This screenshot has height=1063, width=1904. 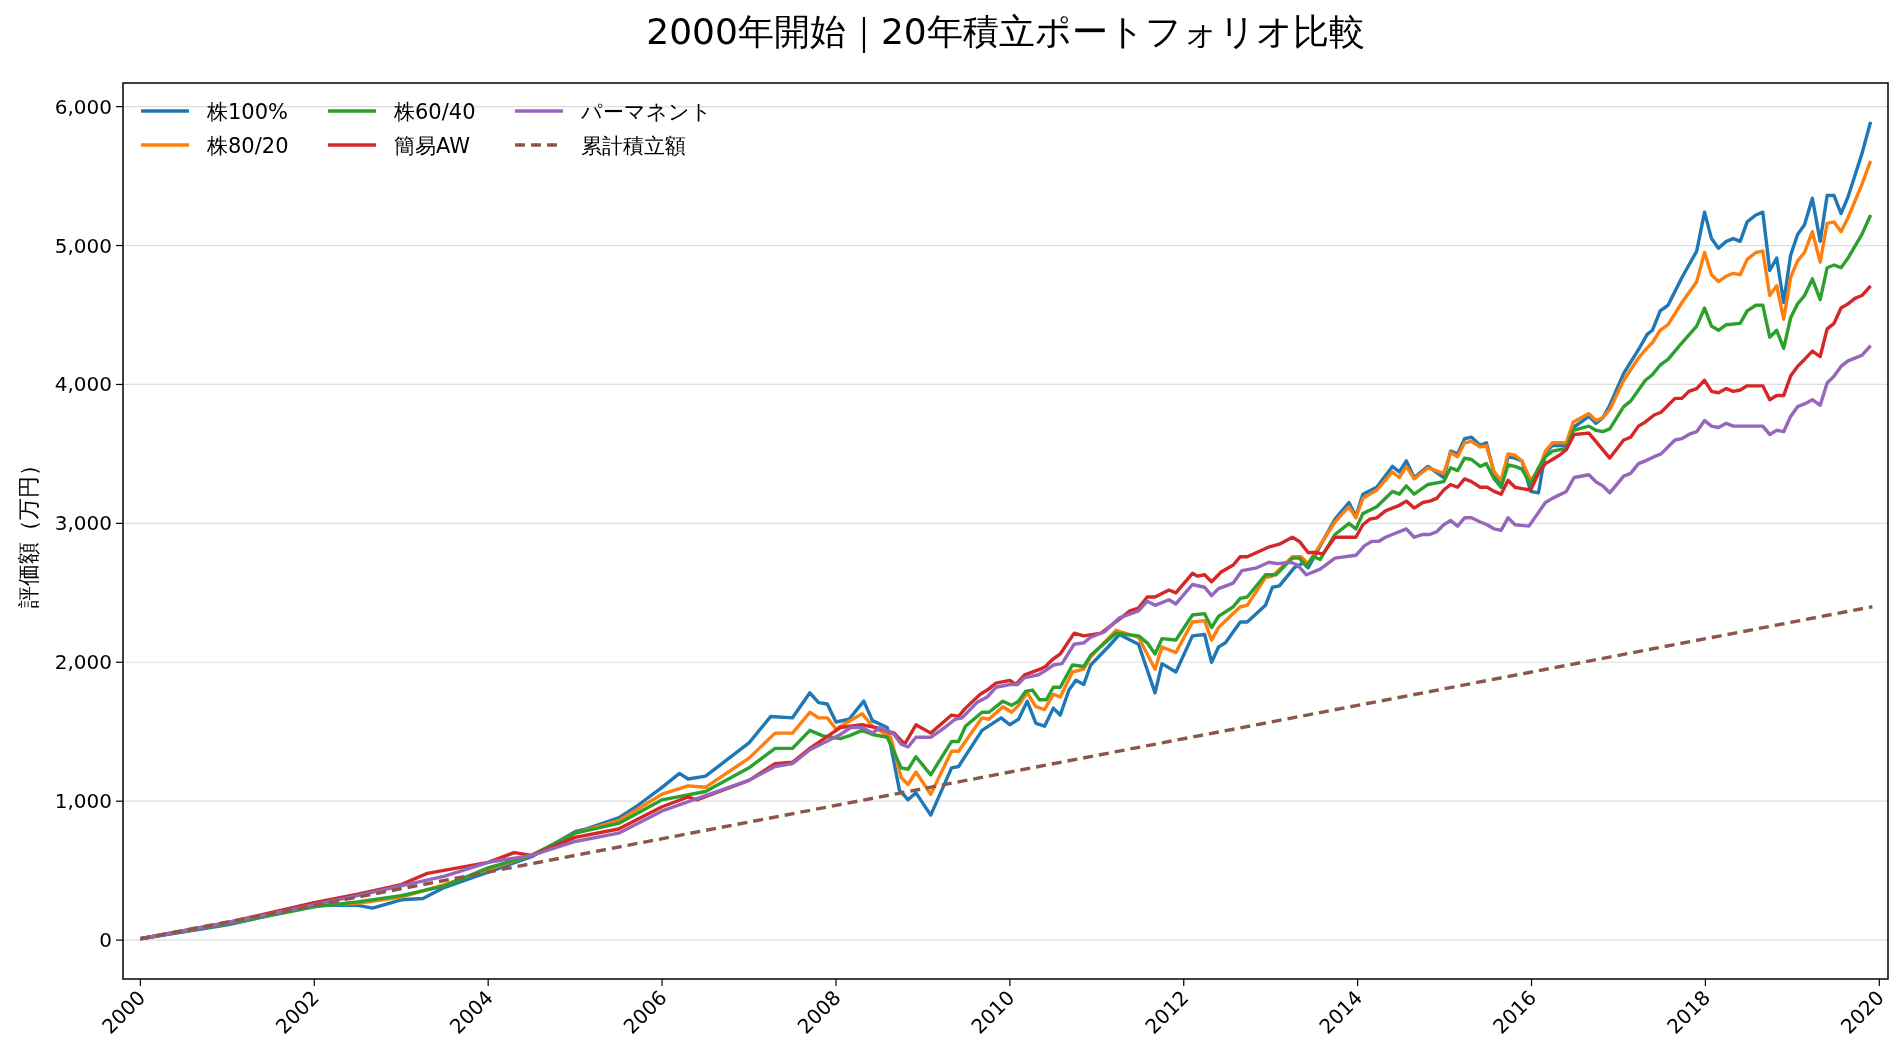 I want to click on legend-label: 株60/40, so click(x=434, y=112).